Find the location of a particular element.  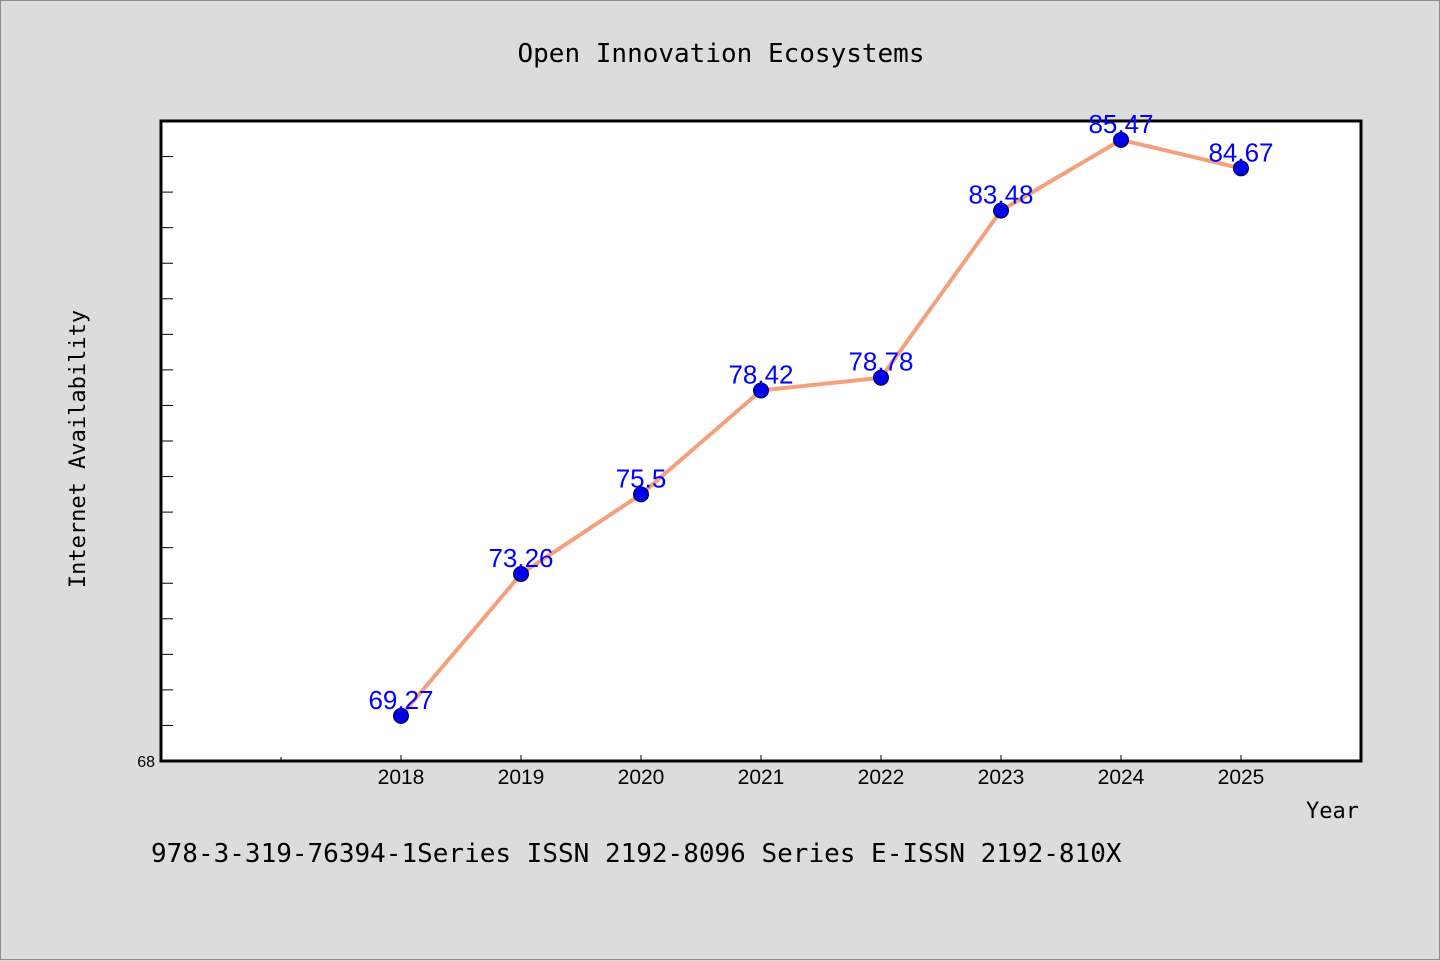

data-label: 84.67 is located at coordinates (1240, 152).